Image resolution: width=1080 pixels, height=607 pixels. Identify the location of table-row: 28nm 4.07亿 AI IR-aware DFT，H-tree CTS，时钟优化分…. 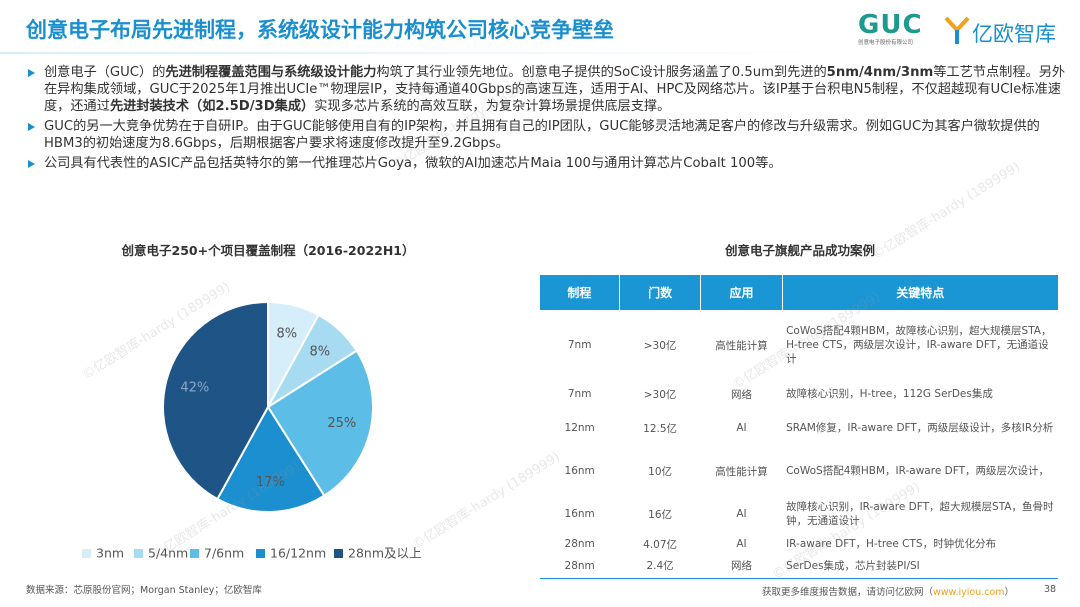
(799, 544).